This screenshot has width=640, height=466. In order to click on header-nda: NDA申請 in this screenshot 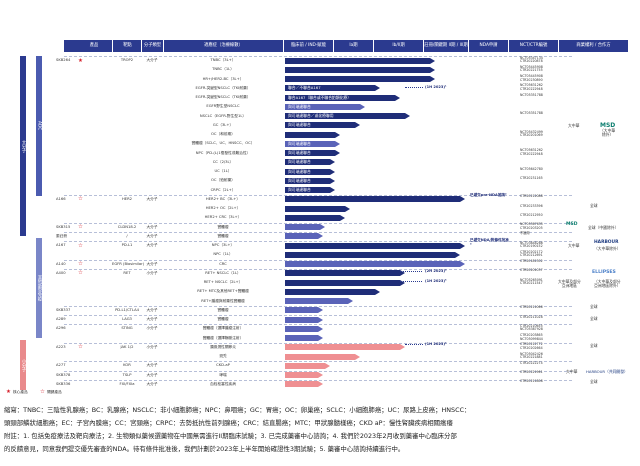, I will do `click(488, 46)`.